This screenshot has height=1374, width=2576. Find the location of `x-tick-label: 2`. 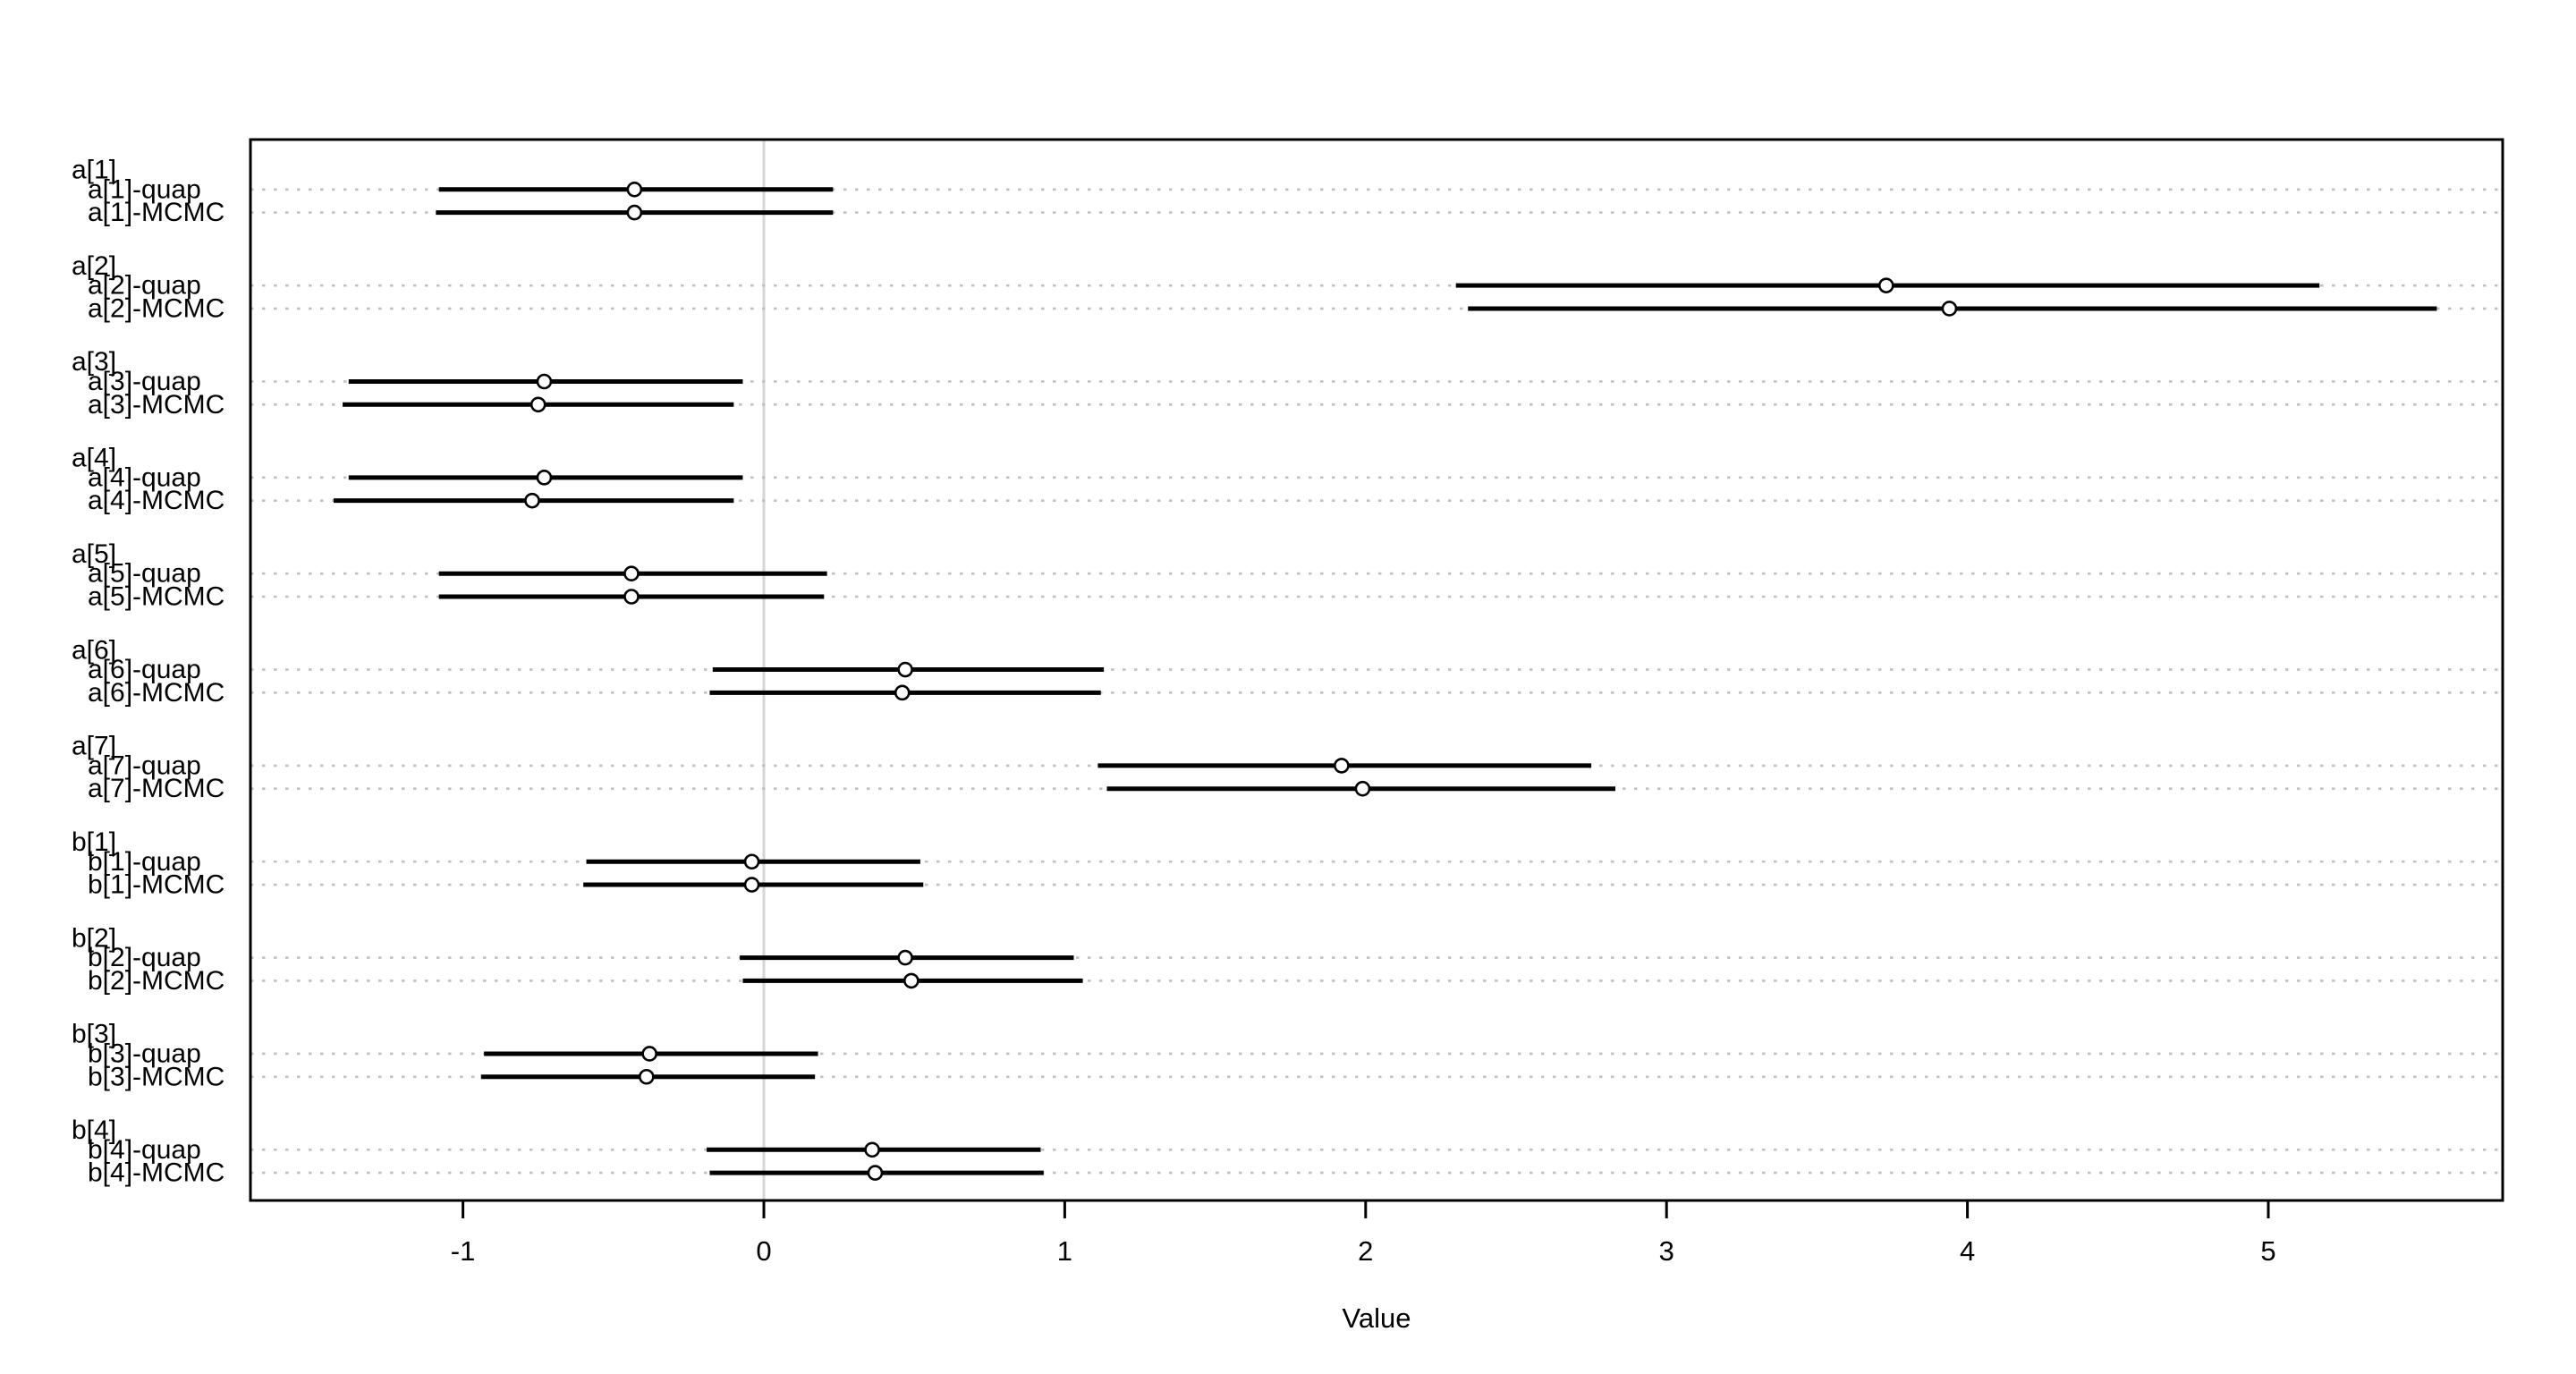

x-tick-label: 2 is located at coordinates (1365, 1251).